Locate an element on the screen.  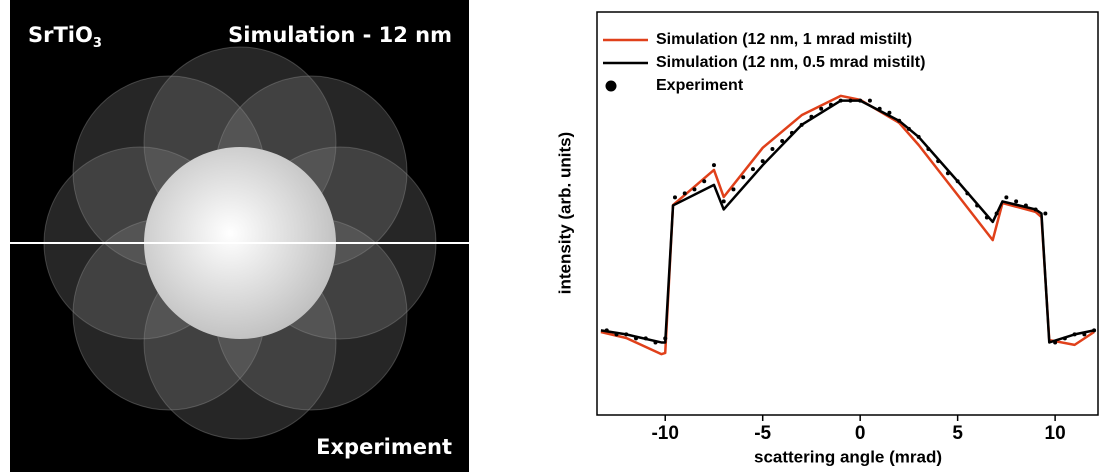
x-tick-label: 10 is located at coordinates (1055, 433).